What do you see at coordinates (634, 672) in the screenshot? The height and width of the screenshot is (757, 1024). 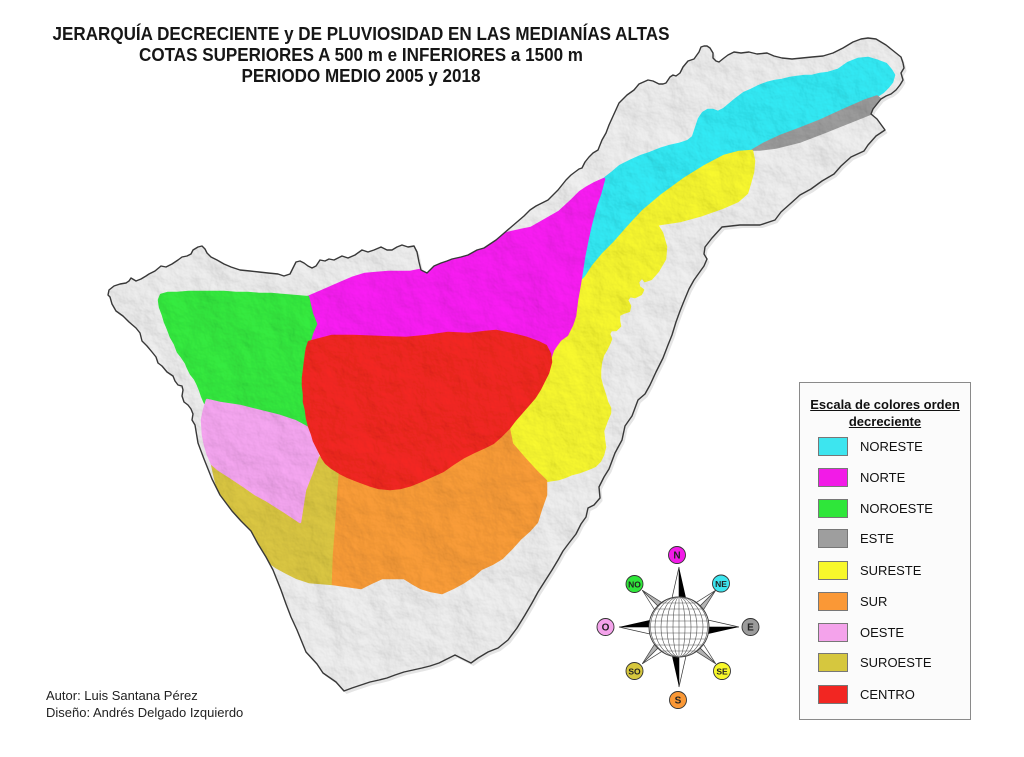 I see `svg-text: SO` at bounding box center [634, 672].